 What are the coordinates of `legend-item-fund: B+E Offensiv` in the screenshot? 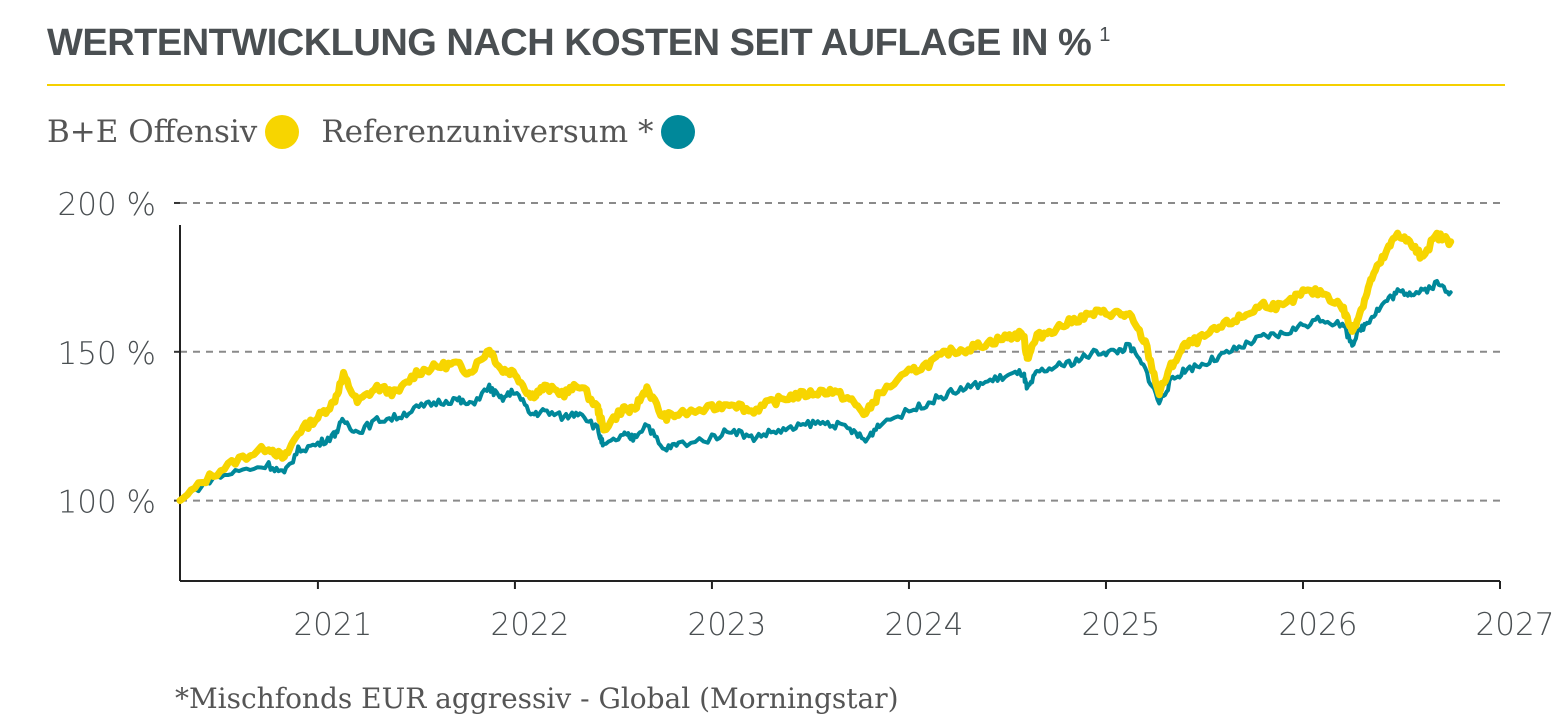 It's located at (173, 132).